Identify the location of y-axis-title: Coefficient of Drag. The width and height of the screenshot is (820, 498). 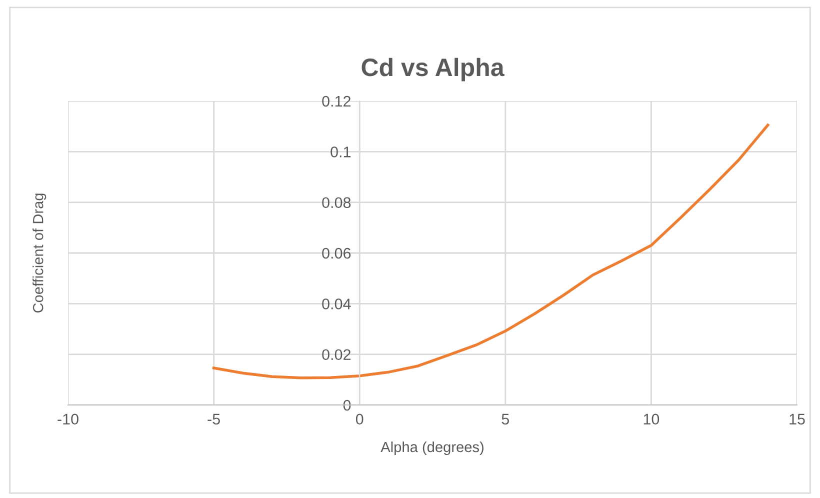
(39, 253).